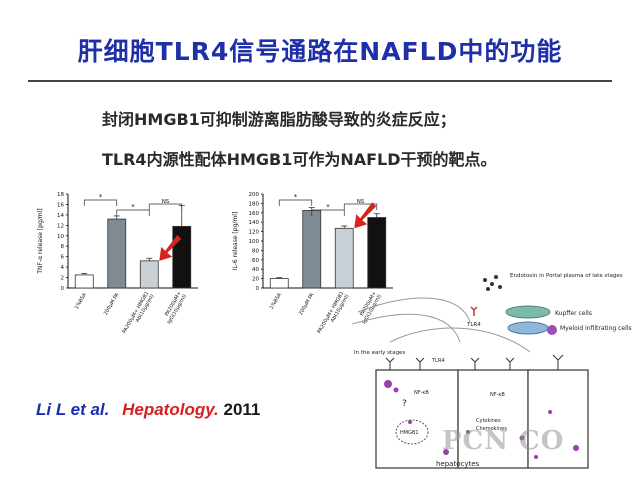 This screenshot has height=480, width=640. I want to click on y-axis-label: IL-6 release [pg/ml], so click(235, 241).